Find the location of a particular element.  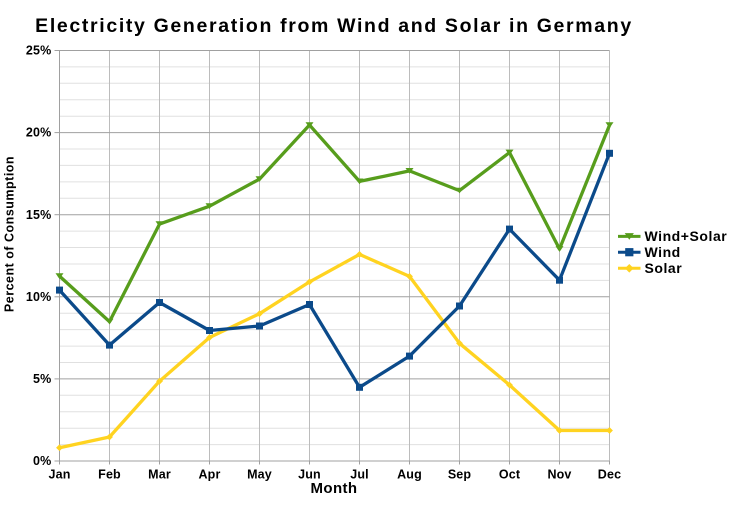

svg-text: 5% is located at coordinates (42, 379).